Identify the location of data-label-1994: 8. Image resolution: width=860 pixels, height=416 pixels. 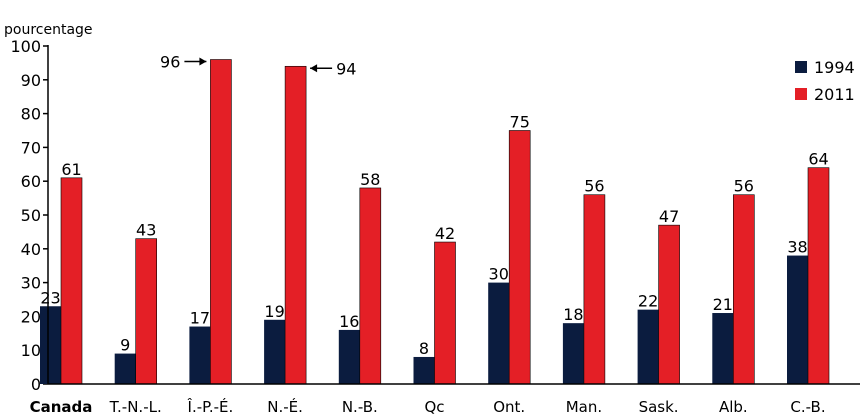
(424, 348).